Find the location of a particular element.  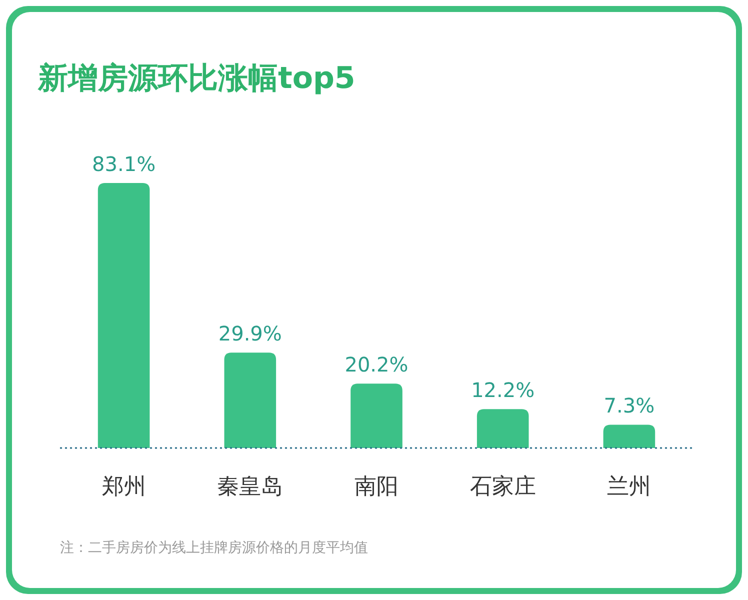

data-label: 7.3% is located at coordinates (629, 406).